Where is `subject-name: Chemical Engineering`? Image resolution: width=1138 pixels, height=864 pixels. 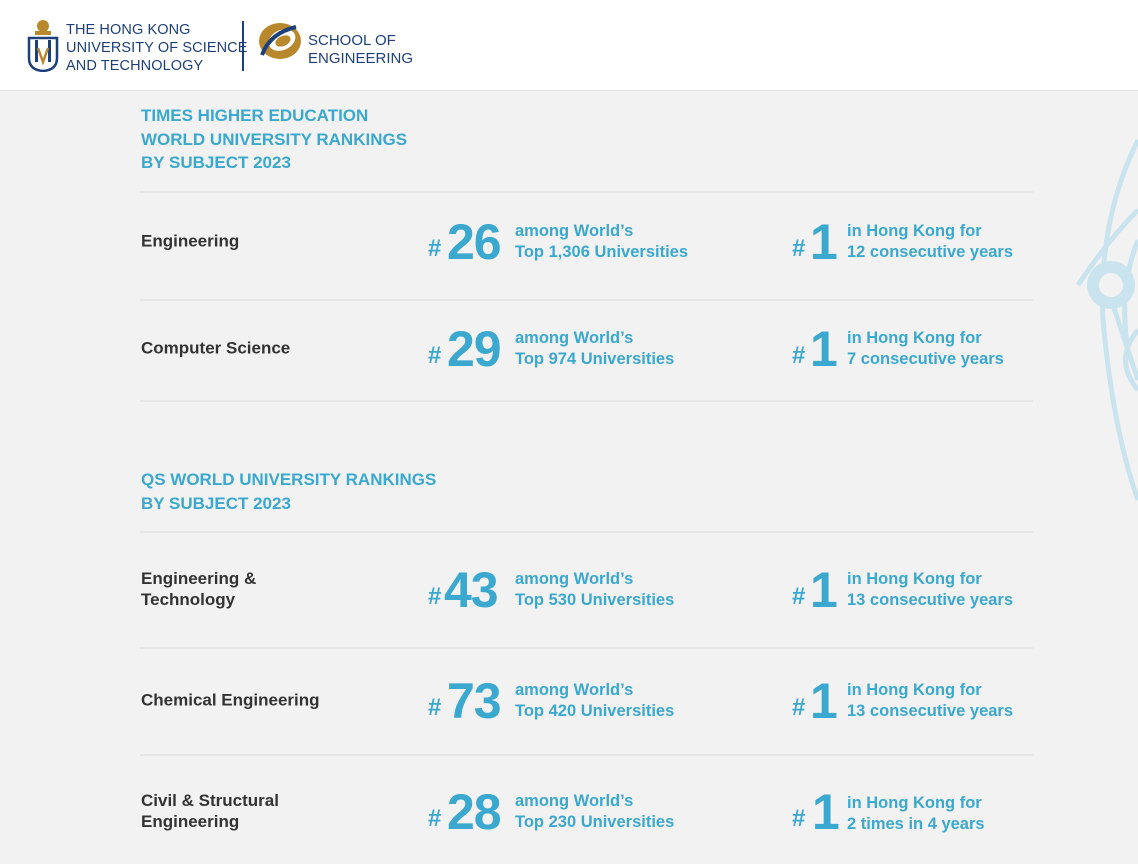
subject-name: Chemical Engineering is located at coordinates (266, 700).